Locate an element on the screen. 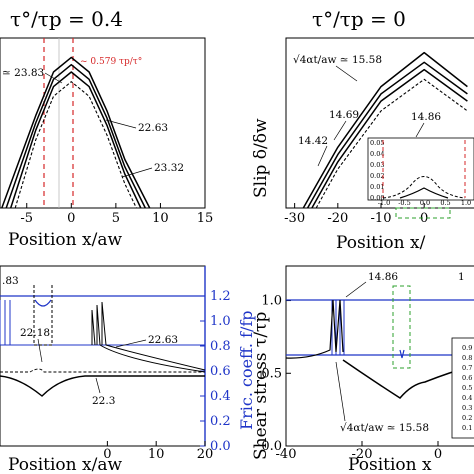 The height and width of the screenshot is (474, 474). br-annotation-15.58: √4αt/aw ≃ 15.58 is located at coordinates (384, 428).